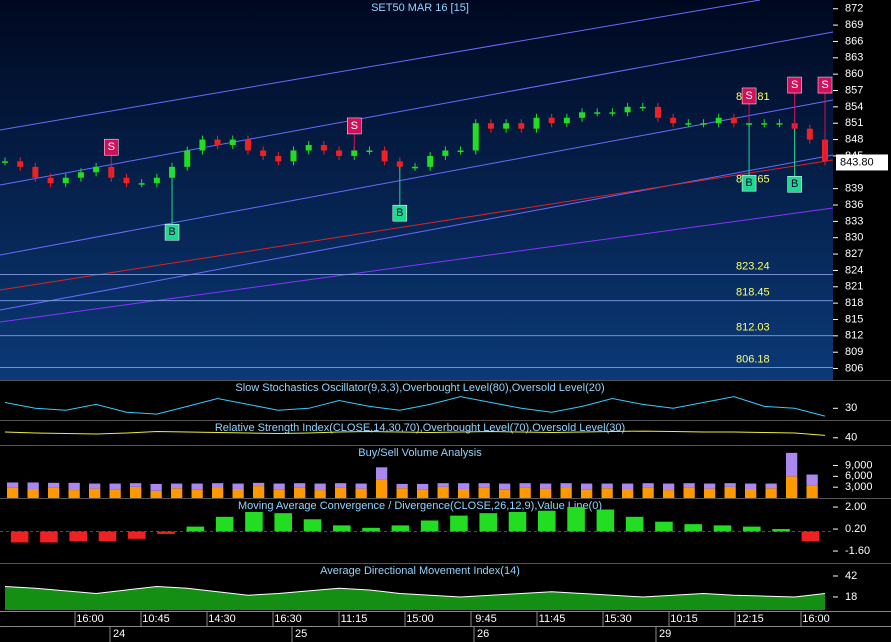  Describe the element at coordinates (851, 408) in the screenshot. I see `y-tick-label: 30` at that location.